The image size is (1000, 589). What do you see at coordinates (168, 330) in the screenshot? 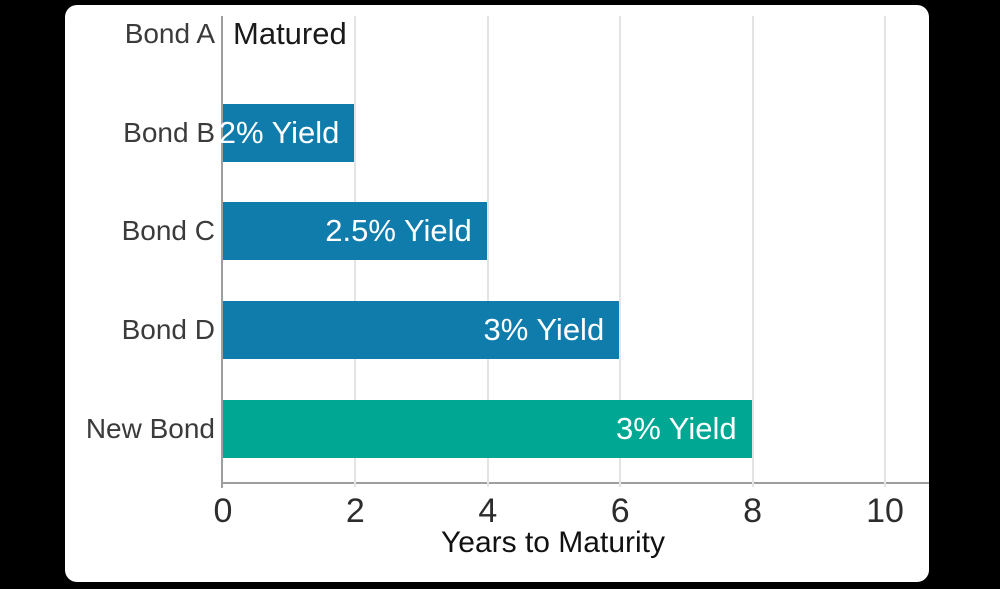
I see `category-label-bond-d: Bond D` at bounding box center [168, 330].